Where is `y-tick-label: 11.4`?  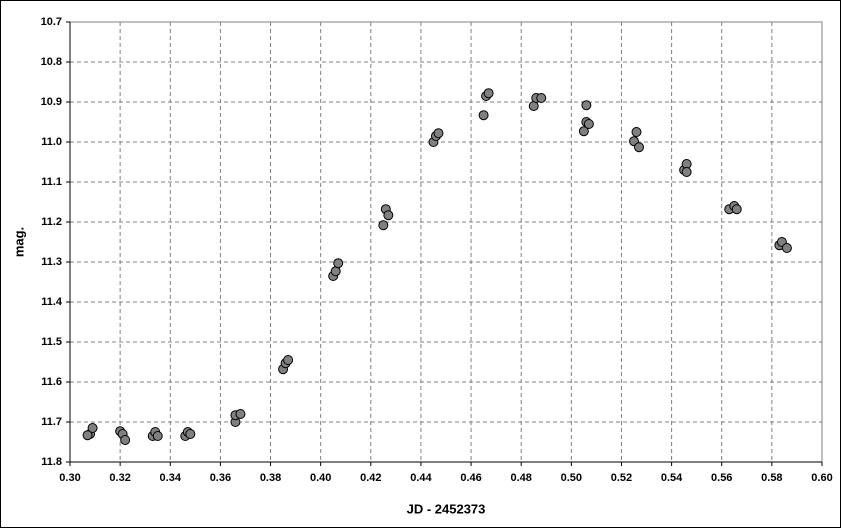 y-tick-label: 11.4 is located at coordinates (52, 302).